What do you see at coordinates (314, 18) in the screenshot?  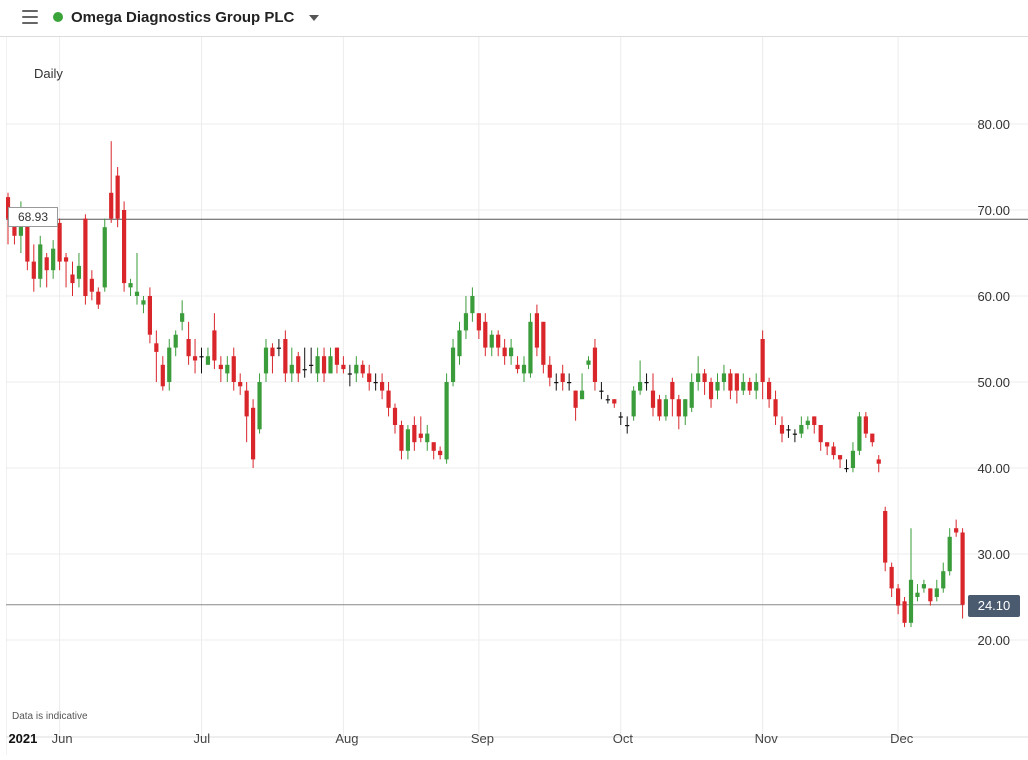 I see `chevron-down-icon` at bounding box center [314, 18].